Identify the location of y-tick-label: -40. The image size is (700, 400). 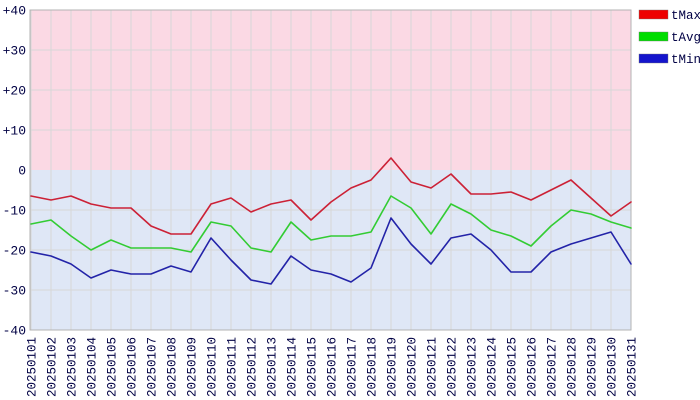
(14, 331).